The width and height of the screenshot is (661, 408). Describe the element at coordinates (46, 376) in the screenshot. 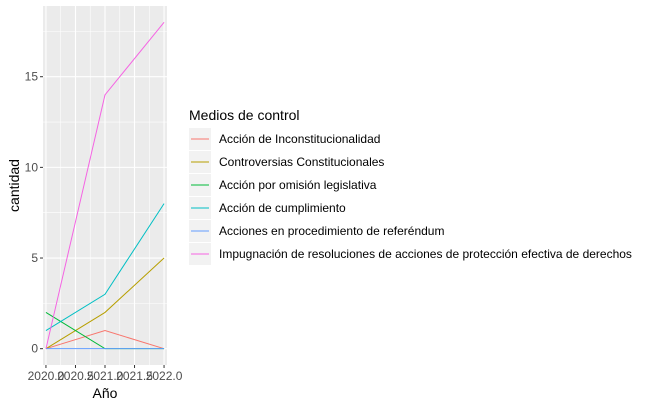

I see `x-tick-label: 2020.0` at that location.